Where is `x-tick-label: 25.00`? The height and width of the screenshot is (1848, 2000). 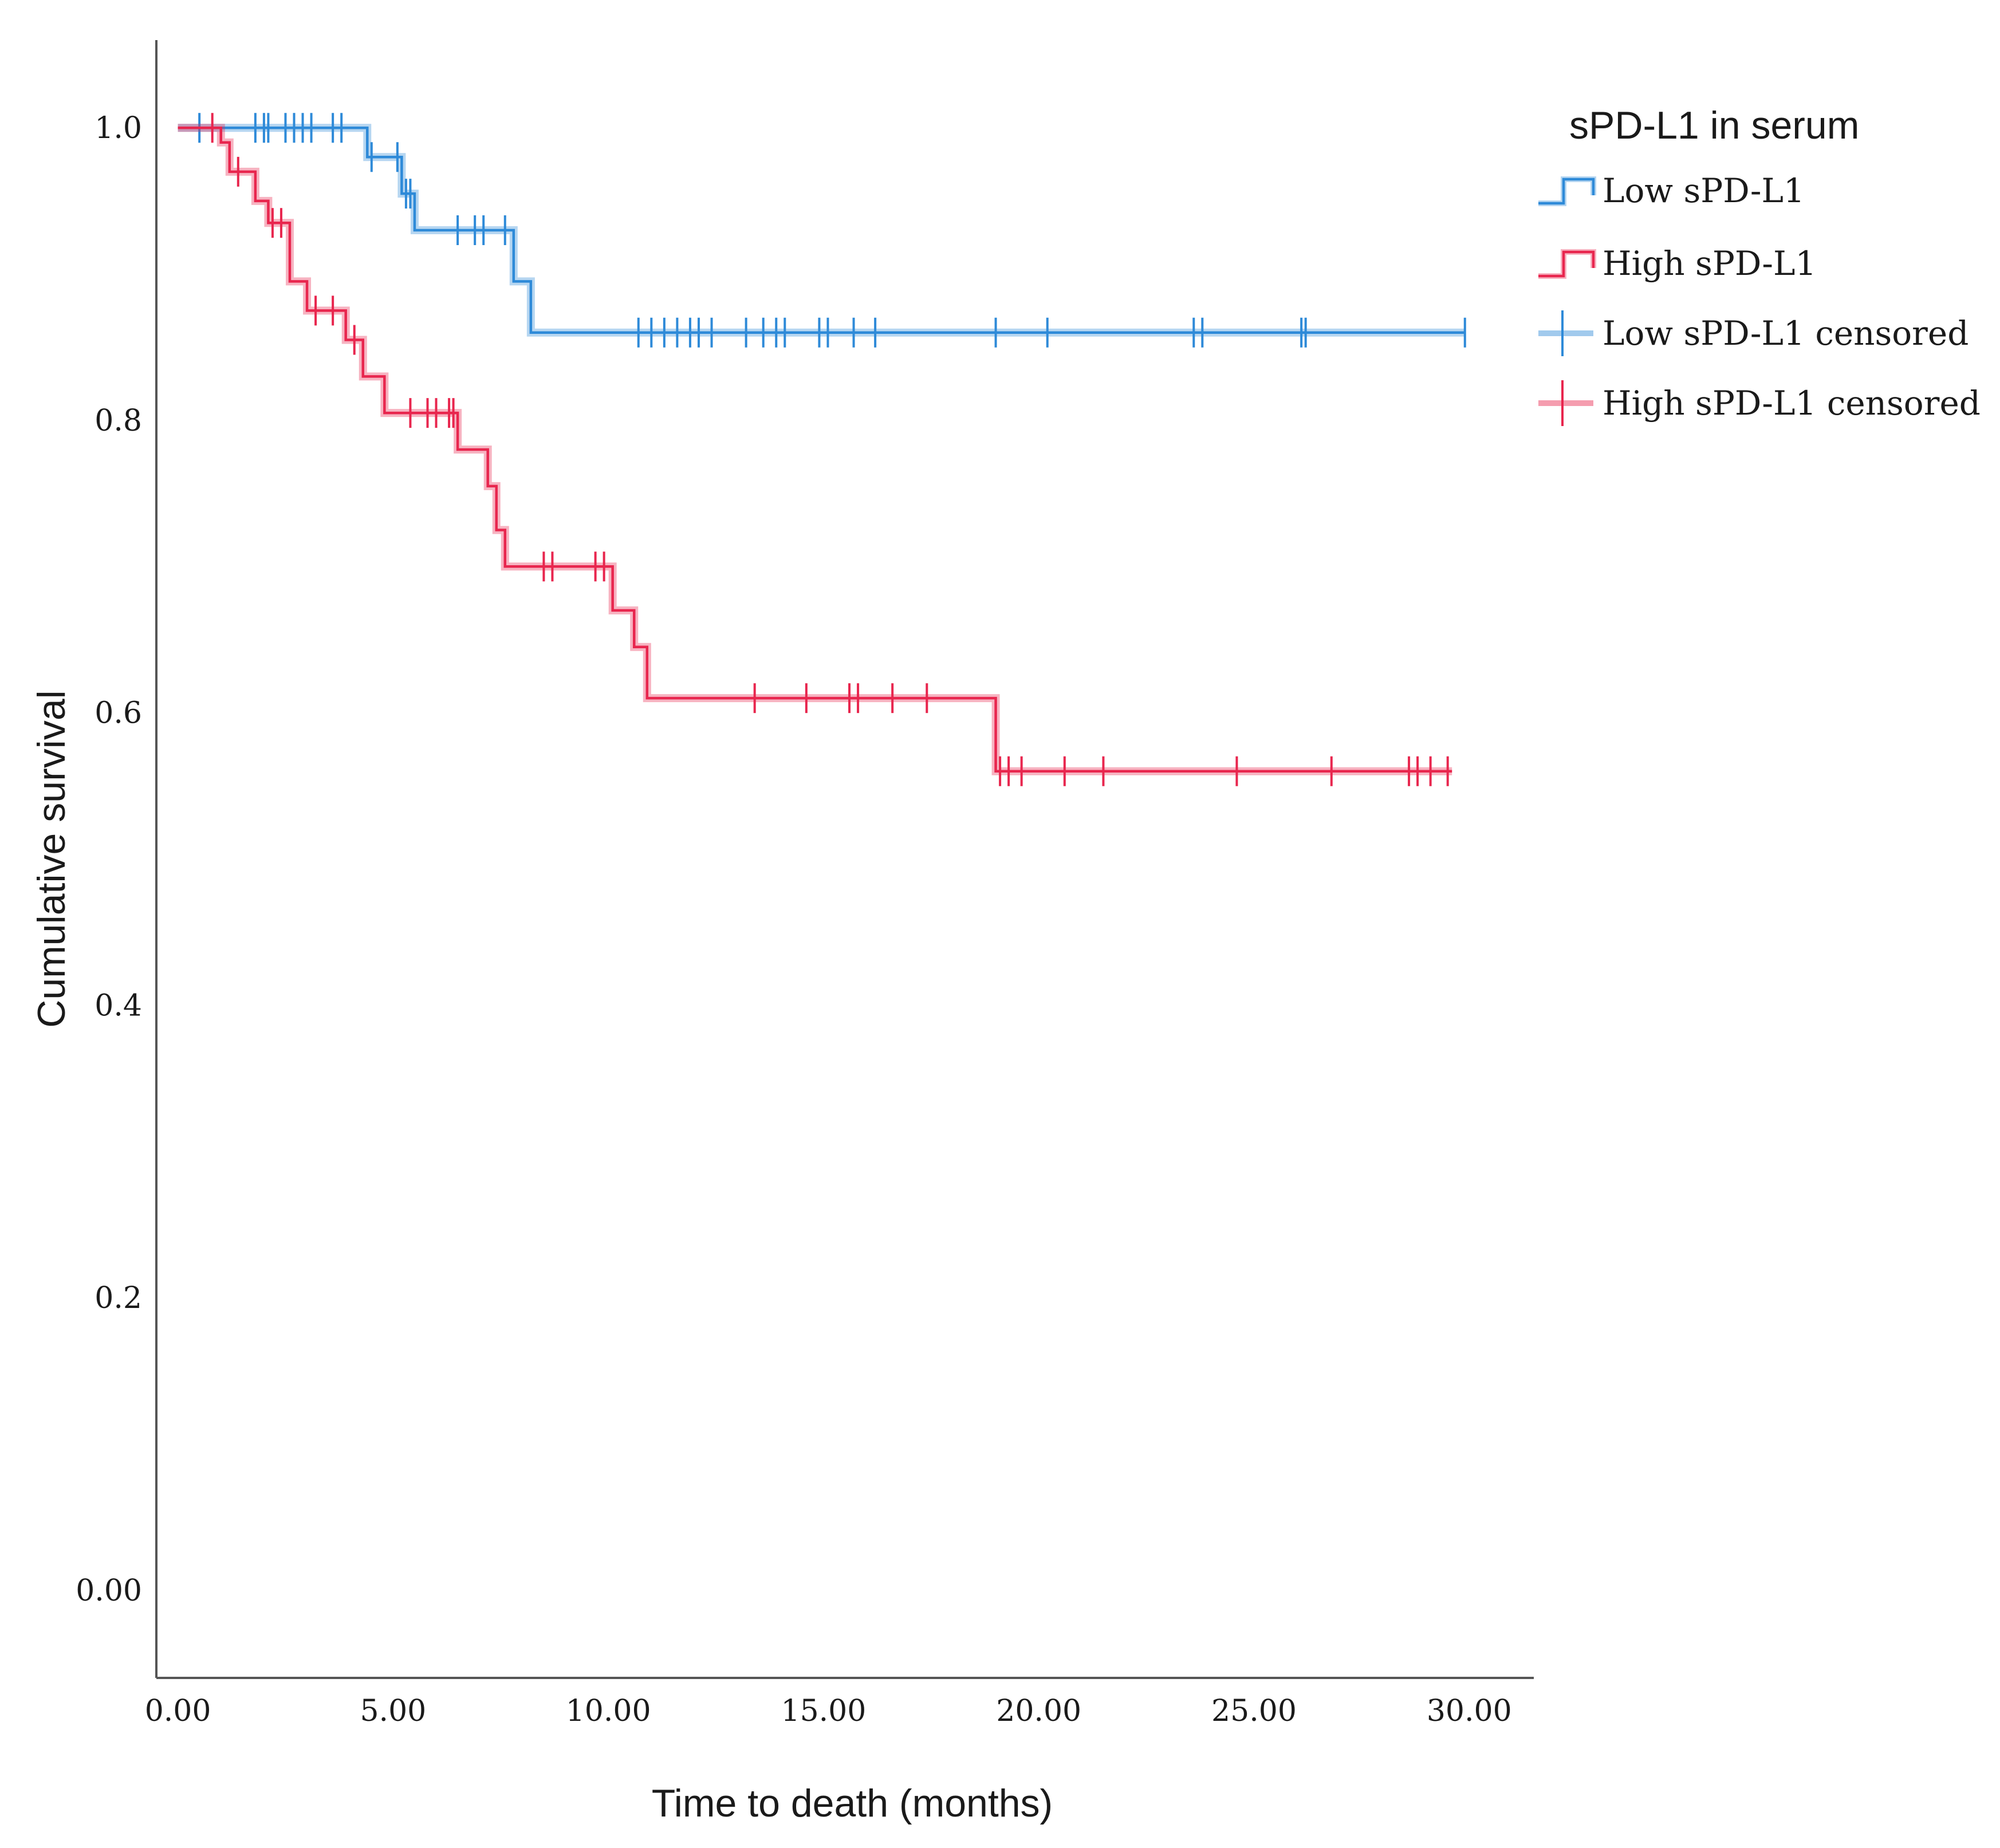 x-tick-label: 25.00 is located at coordinates (1254, 1711).